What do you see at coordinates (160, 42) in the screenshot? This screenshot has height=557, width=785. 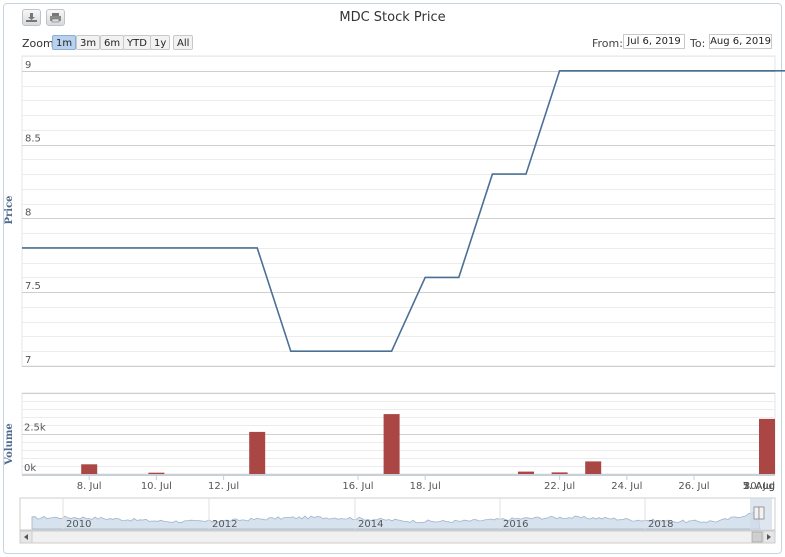 I see `zoom-1y-button: 1y` at bounding box center [160, 42].